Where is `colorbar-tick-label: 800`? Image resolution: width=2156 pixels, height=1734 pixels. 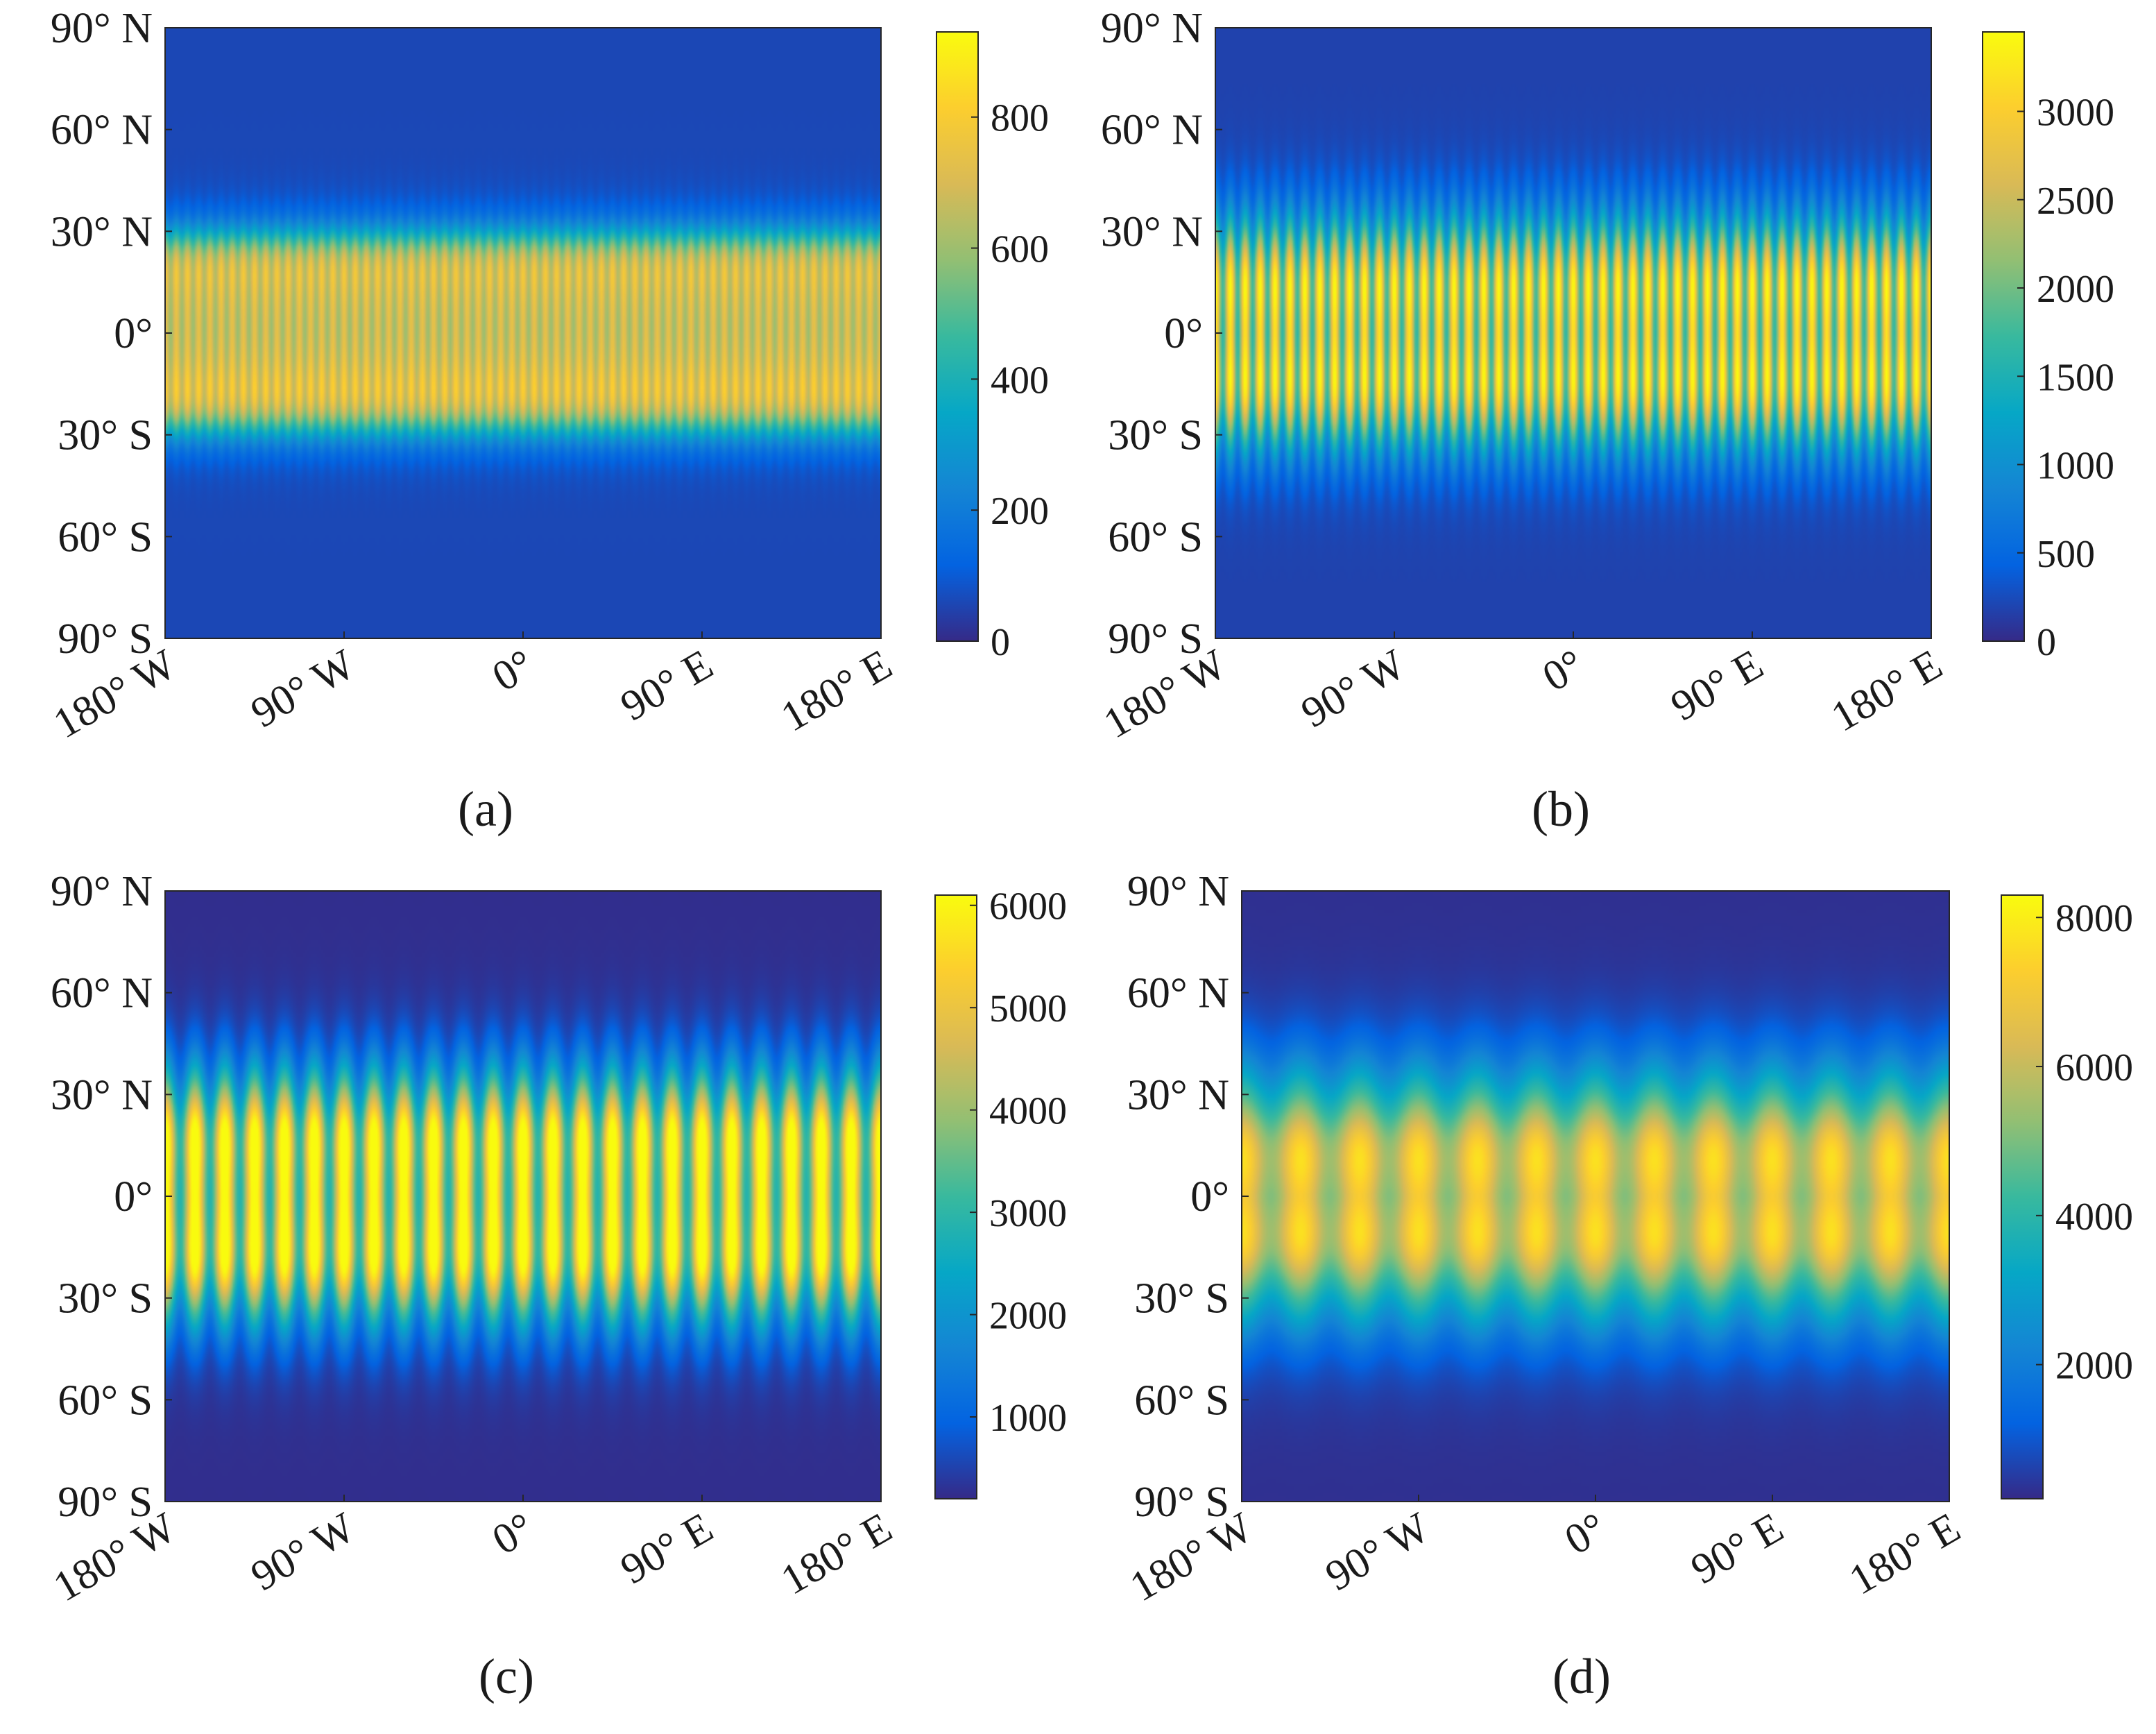
colorbar-tick-label: 800 is located at coordinates (1020, 118).